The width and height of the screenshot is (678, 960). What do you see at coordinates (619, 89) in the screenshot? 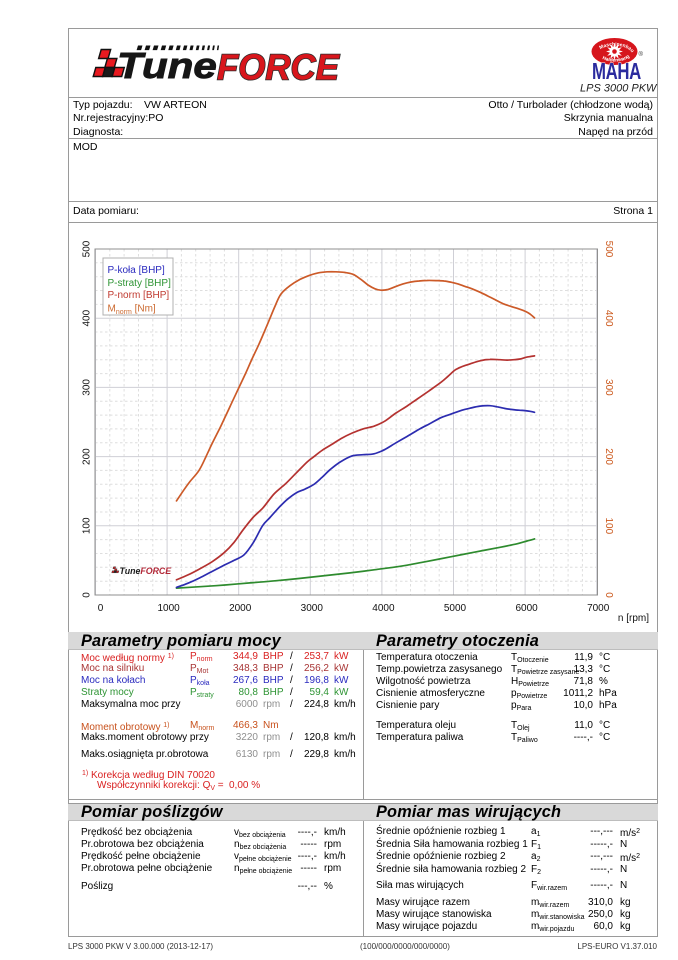
I see `svg-text: LPS 3000 PKW` at bounding box center [619, 89].